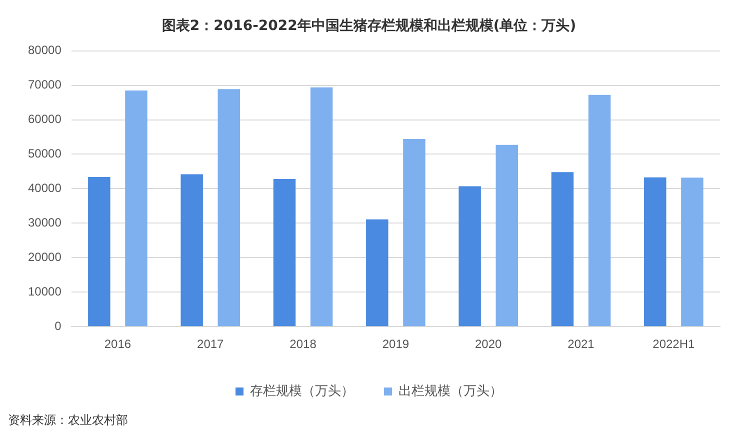  Describe the element at coordinates (581, 344) in the screenshot. I see `x-tick-label: 2021` at that location.